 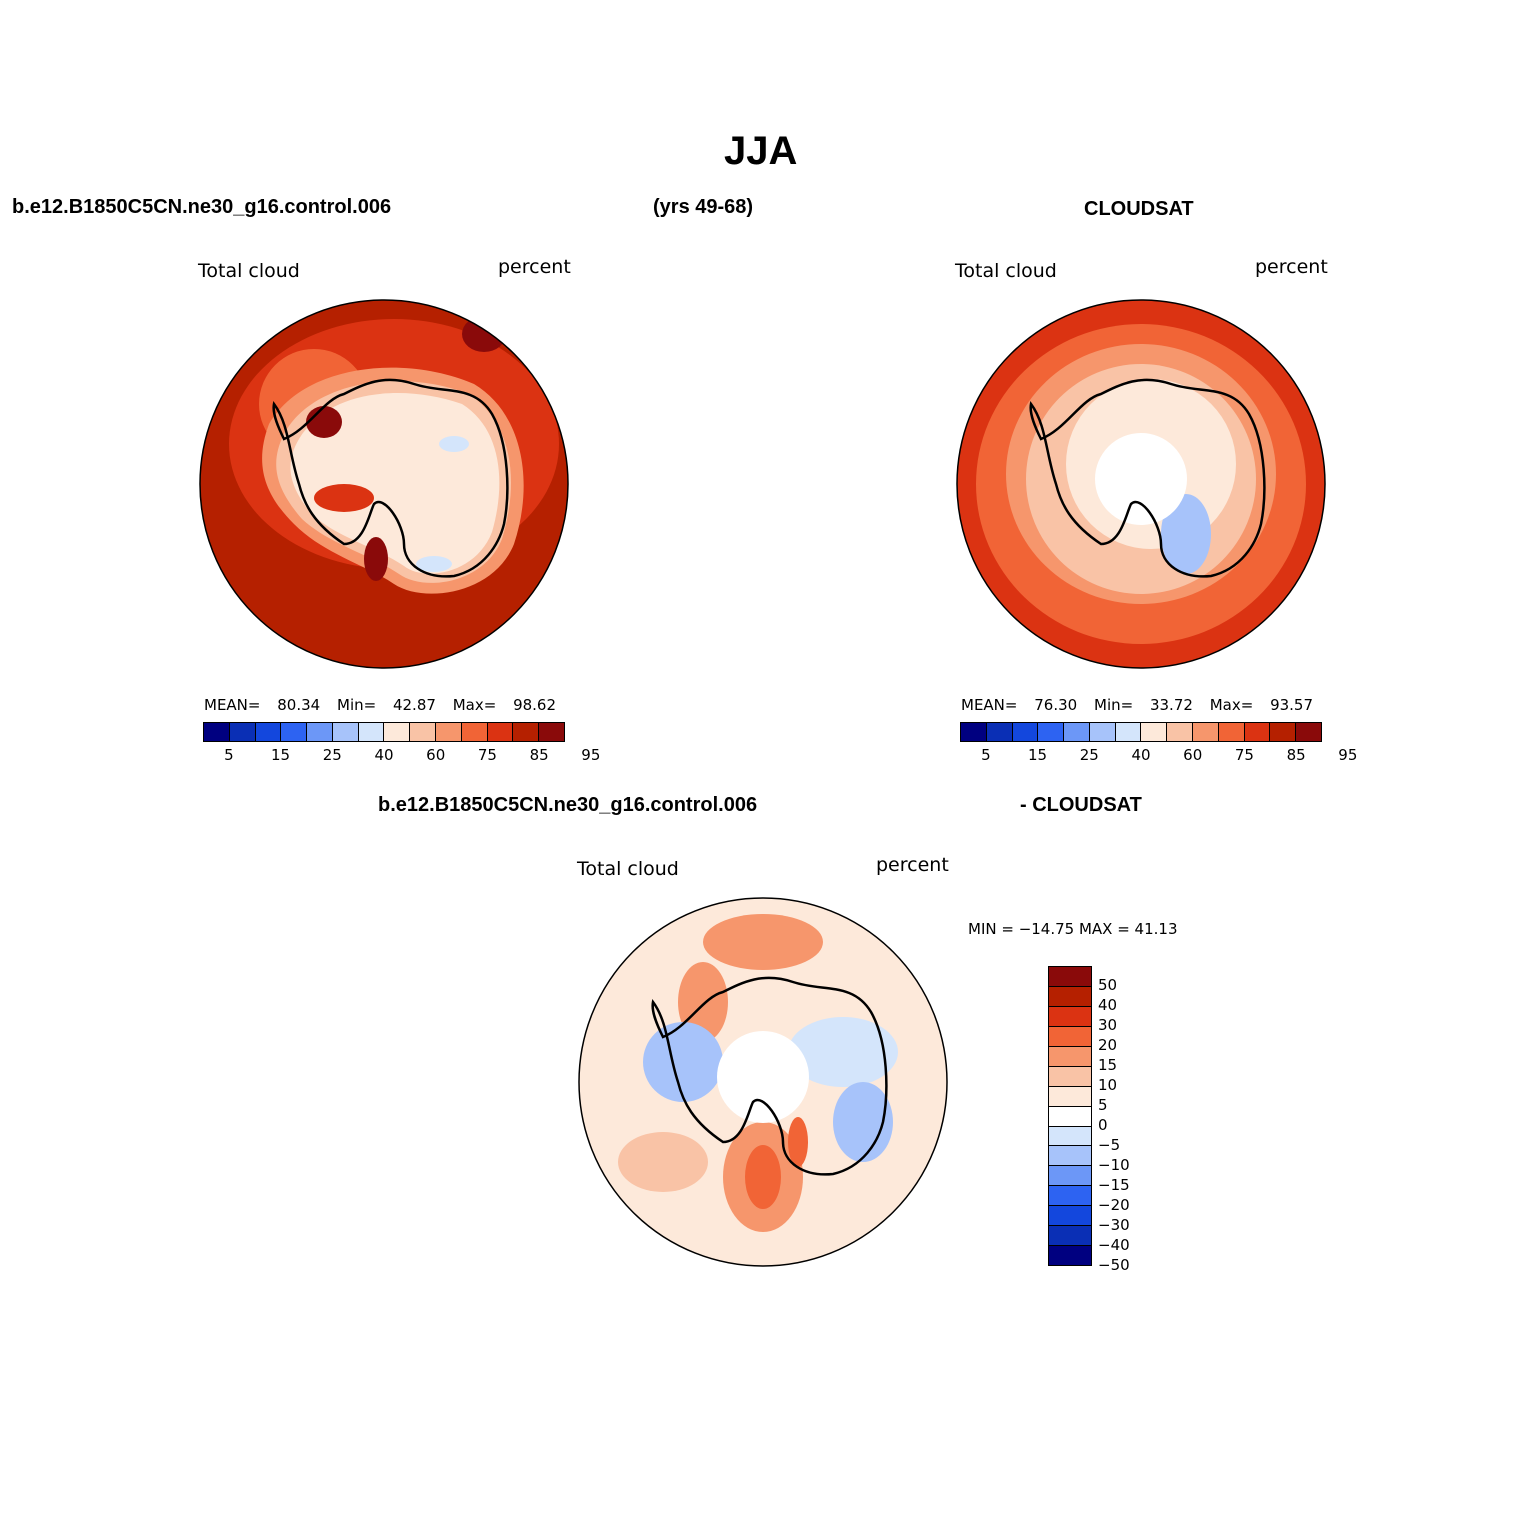 I want to click on diff-units-label: percent, so click(x=912, y=865).